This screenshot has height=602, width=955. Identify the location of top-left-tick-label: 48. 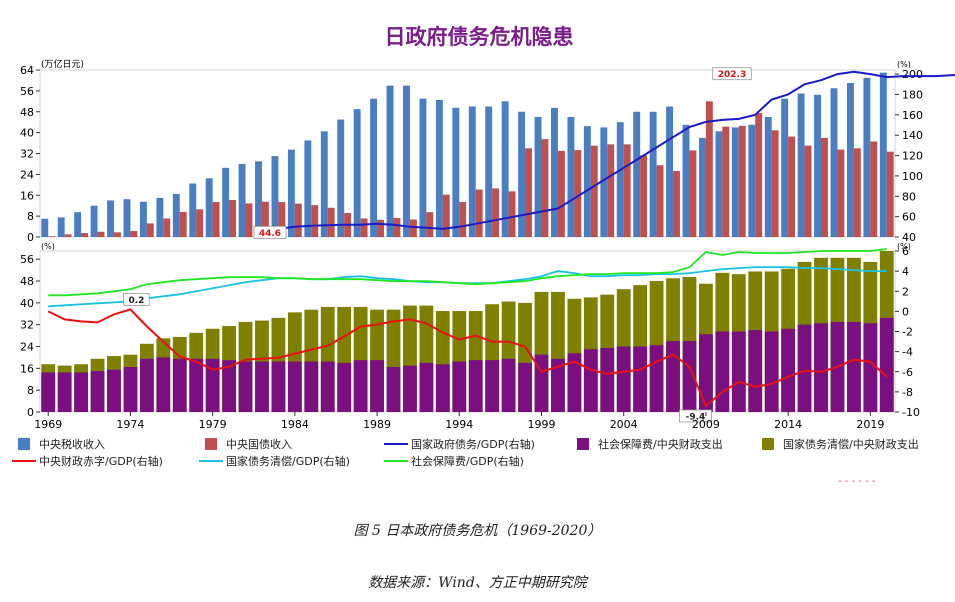
(27, 112).